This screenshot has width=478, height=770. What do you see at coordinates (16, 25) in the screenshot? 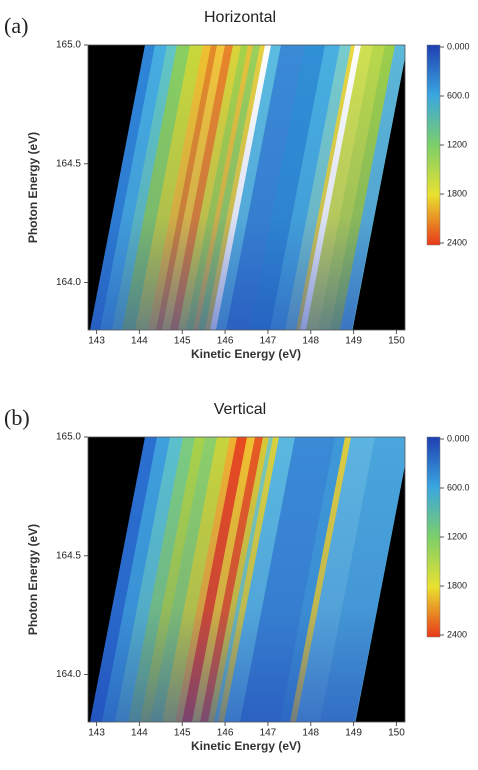
I see `panel-label: (a)` at bounding box center [16, 25].